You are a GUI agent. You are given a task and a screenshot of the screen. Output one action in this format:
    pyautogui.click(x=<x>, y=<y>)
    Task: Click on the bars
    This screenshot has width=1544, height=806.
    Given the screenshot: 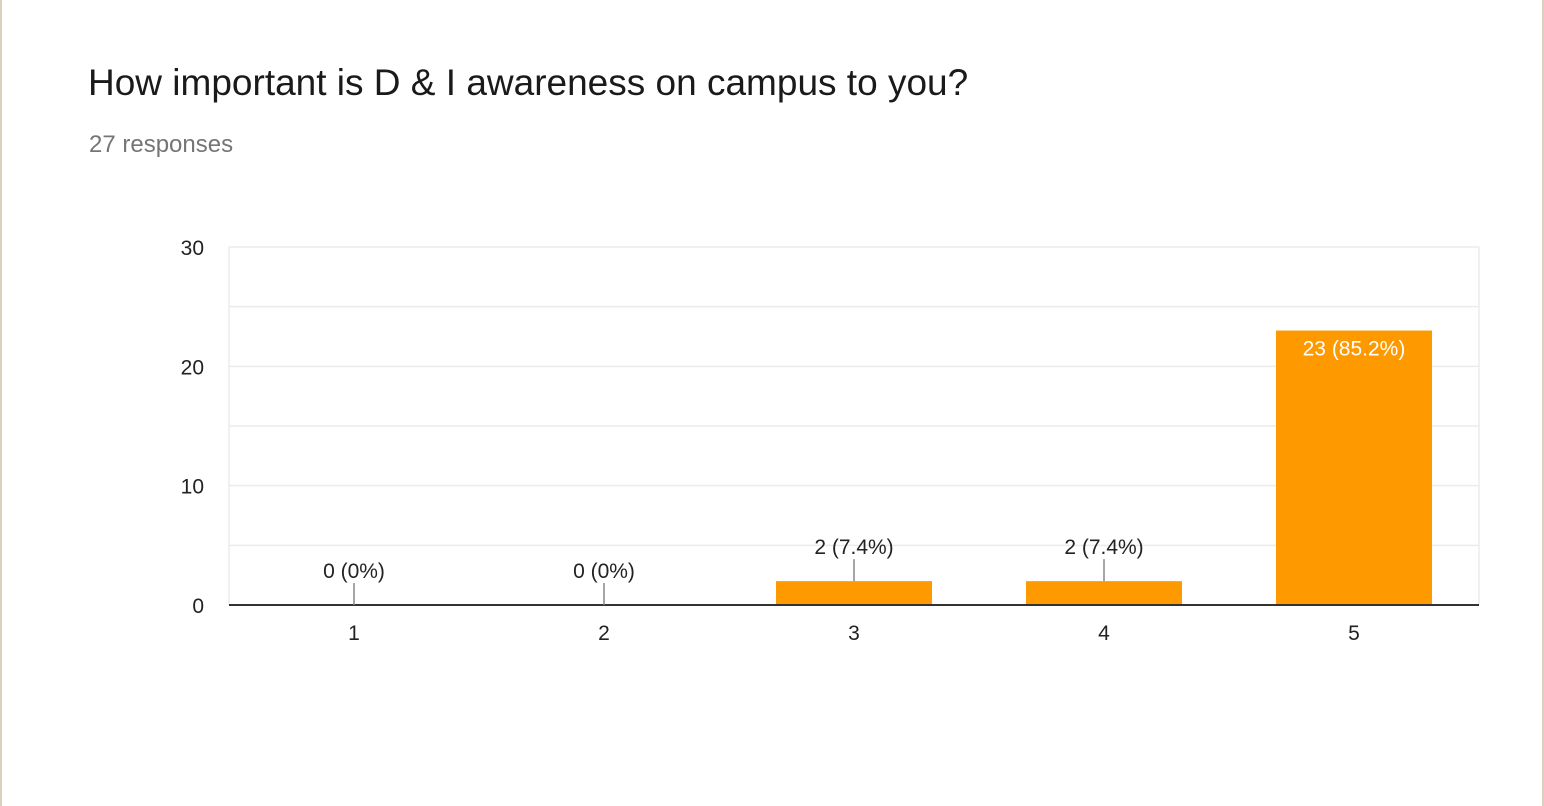 What is the action you would take?
    pyautogui.click(x=1104, y=467)
    